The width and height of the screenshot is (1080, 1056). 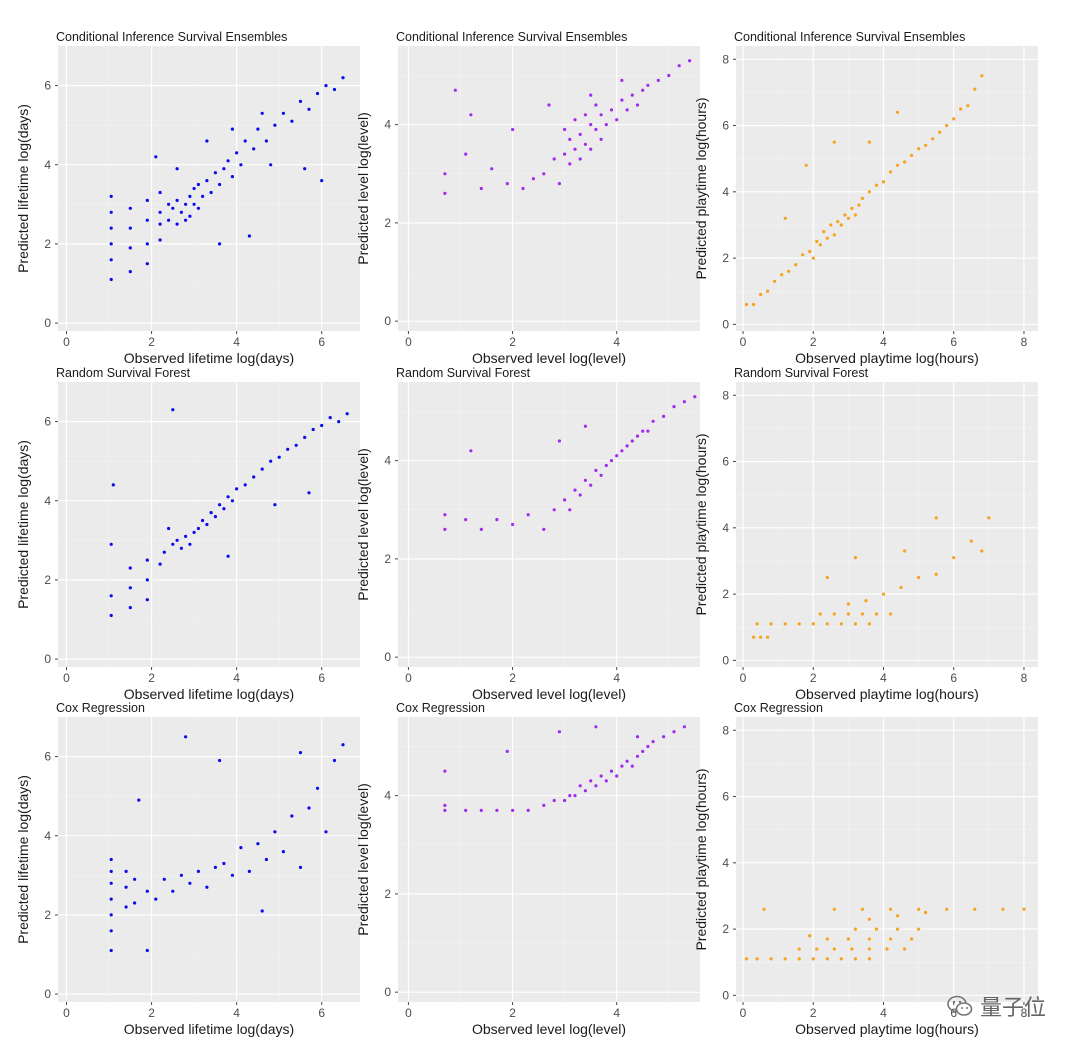 What do you see at coordinates (849, 37) in the screenshot?
I see `chart-title: Conditional Inference Survival Ensembles` at bounding box center [849, 37].